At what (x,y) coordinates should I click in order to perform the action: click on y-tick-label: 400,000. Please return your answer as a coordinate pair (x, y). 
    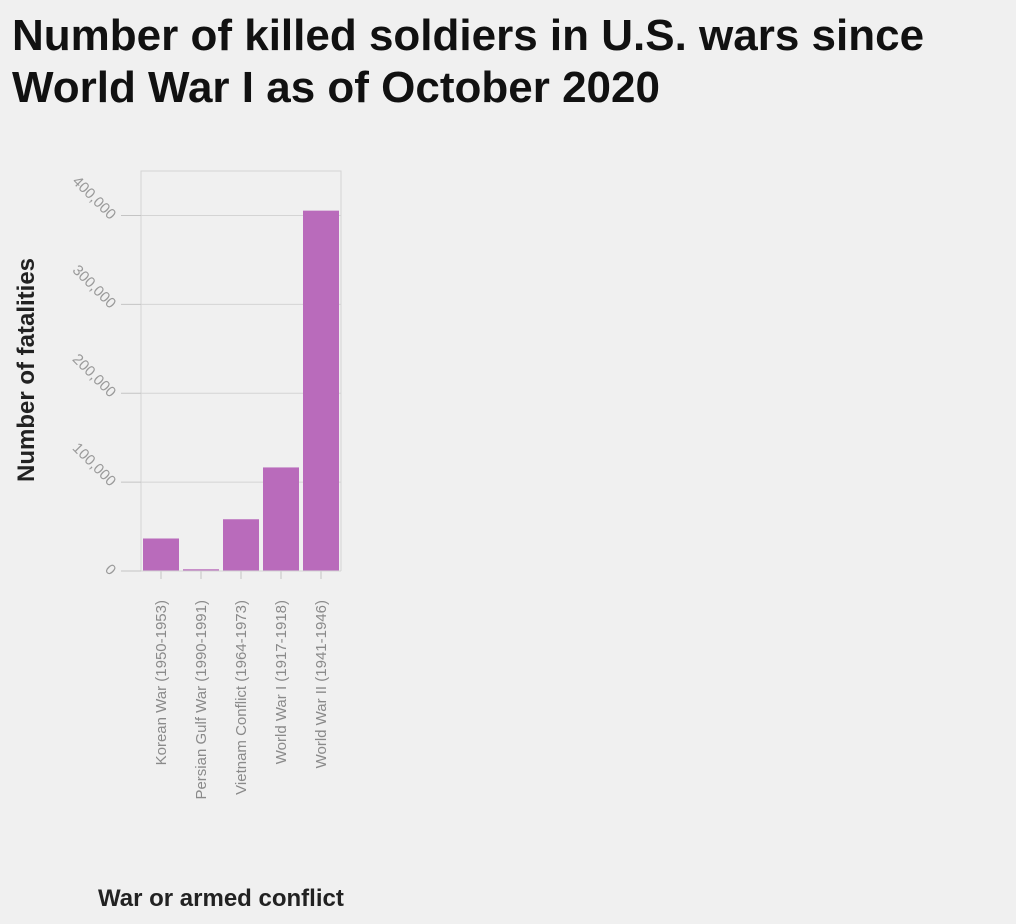
    Looking at the image, I should click on (94, 198).